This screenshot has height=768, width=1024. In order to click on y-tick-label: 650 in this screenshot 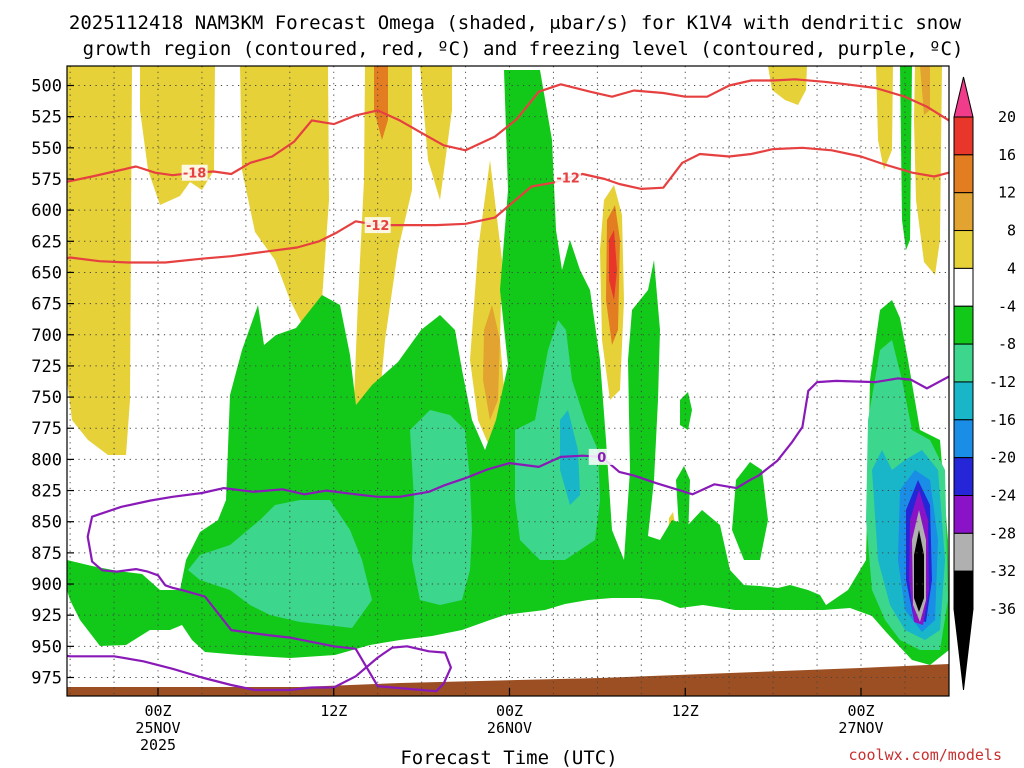, I will do `click(46, 273)`.